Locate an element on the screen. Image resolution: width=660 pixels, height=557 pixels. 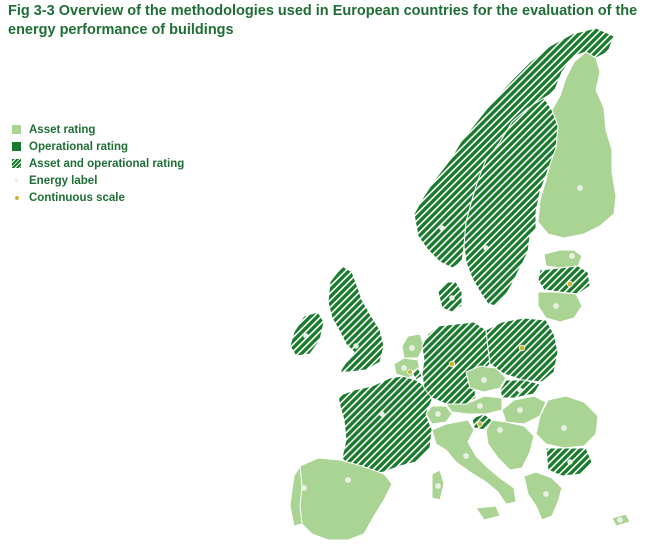
germany-region is located at coordinates (456, 363).